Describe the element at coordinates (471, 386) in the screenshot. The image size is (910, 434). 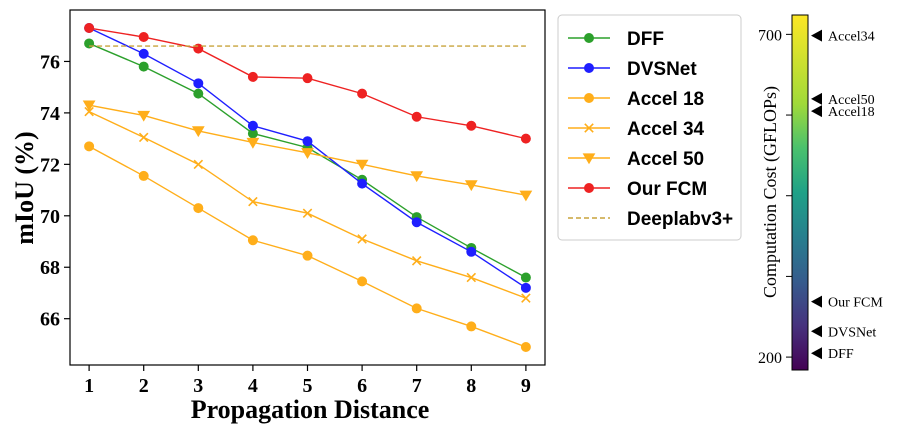
I see `x-tick-label: 8` at that location.